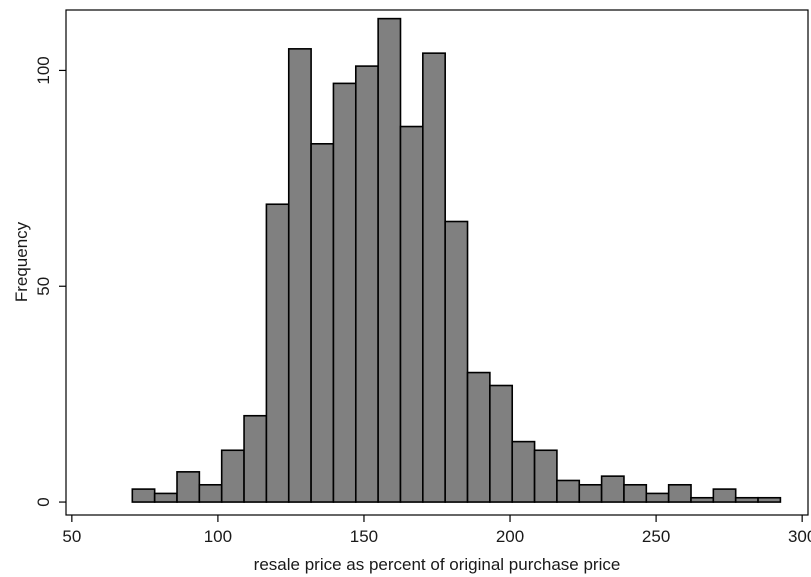  Describe the element at coordinates (436, 530) in the screenshot. I see `x-axis: 50 100 150 200 250 300` at that location.